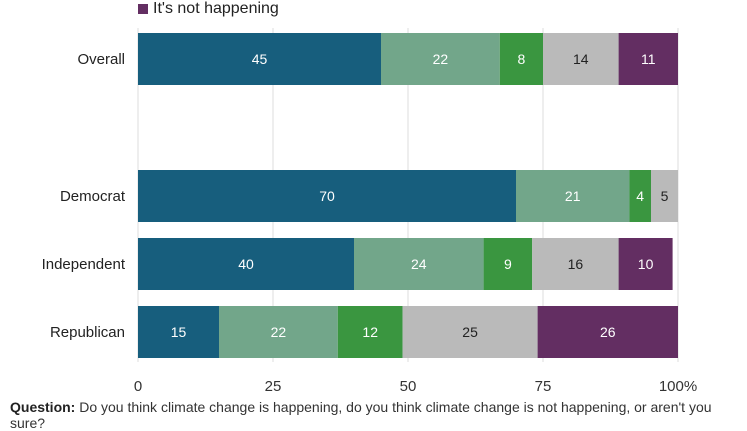  Describe the element at coordinates (43, 407) in the screenshot. I see `question-label: Question:` at that location.